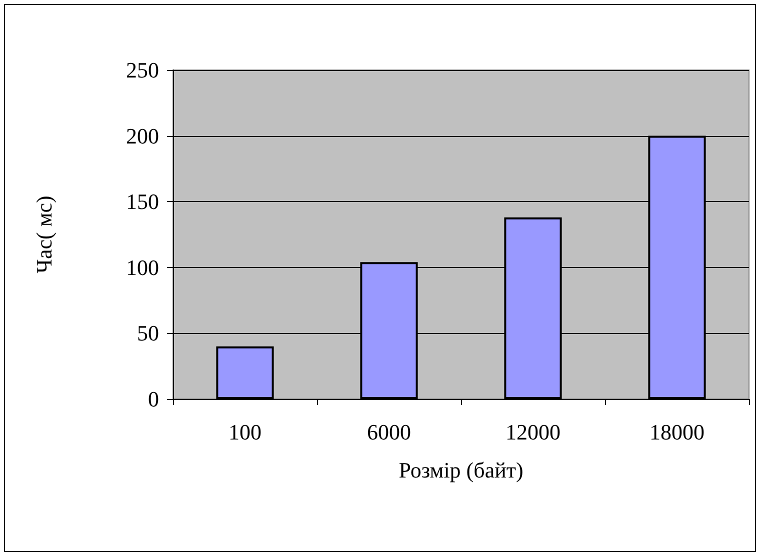  What do you see at coordinates (245, 372) in the screenshot?
I see `bar` at bounding box center [245, 372].